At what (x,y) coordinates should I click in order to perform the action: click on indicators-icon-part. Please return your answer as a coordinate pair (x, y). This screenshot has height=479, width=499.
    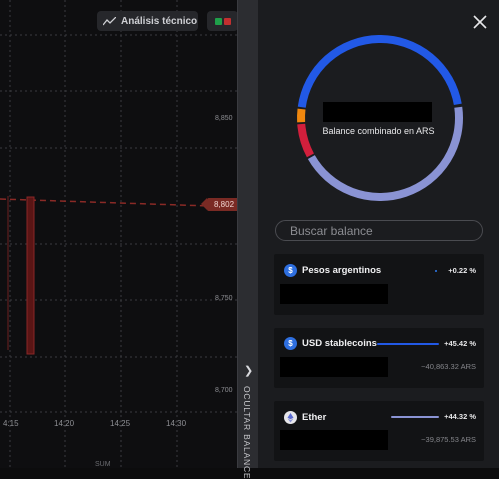
    Looking at the image, I should click on (227, 21).